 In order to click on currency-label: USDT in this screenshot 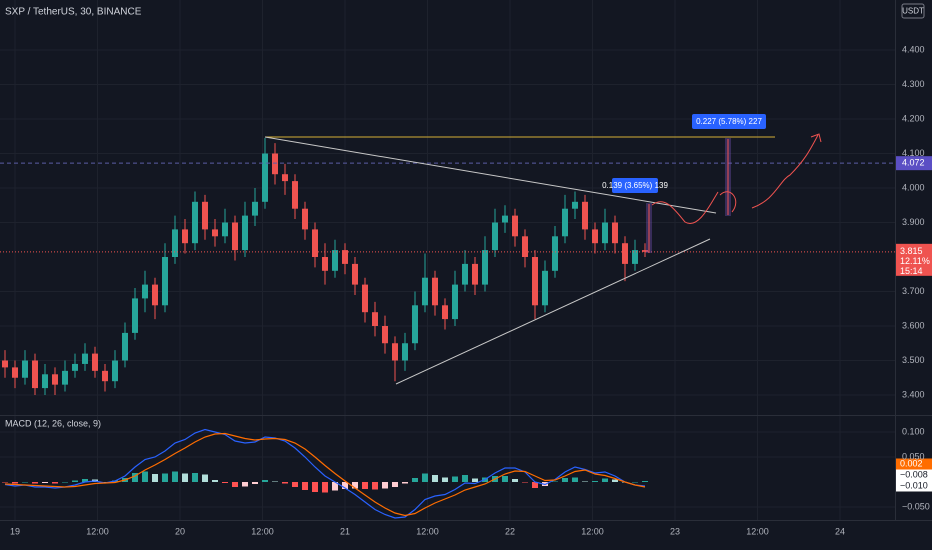, I will do `click(913, 11)`.